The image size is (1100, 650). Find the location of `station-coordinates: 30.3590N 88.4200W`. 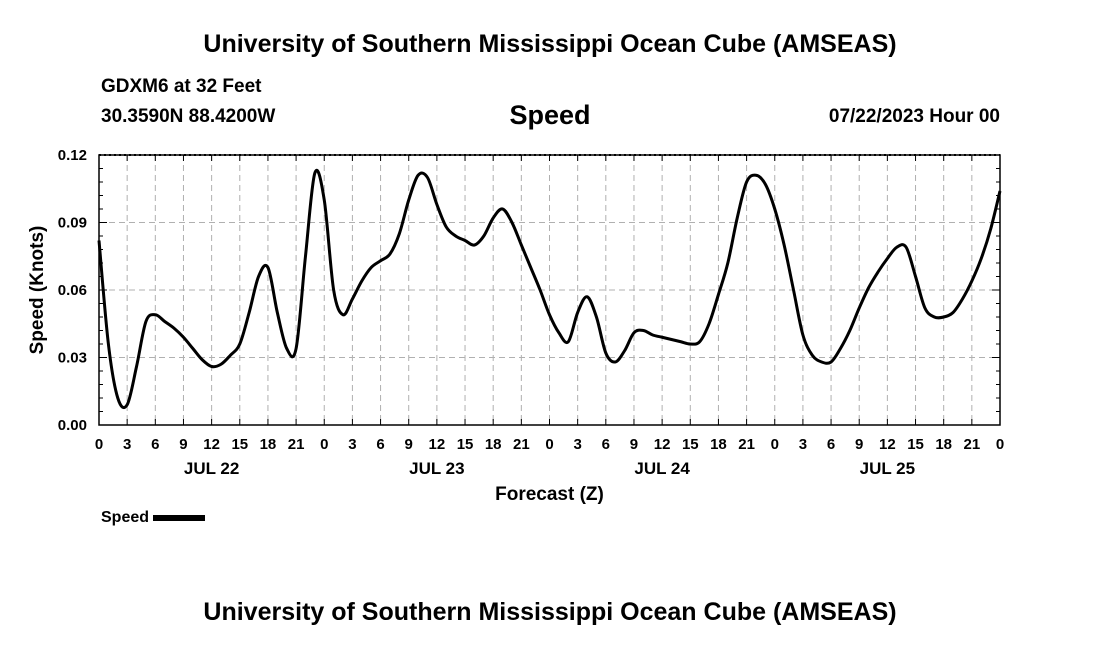

station-coordinates: 30.3590N 88.4200W is located at coordinates (188, 116).